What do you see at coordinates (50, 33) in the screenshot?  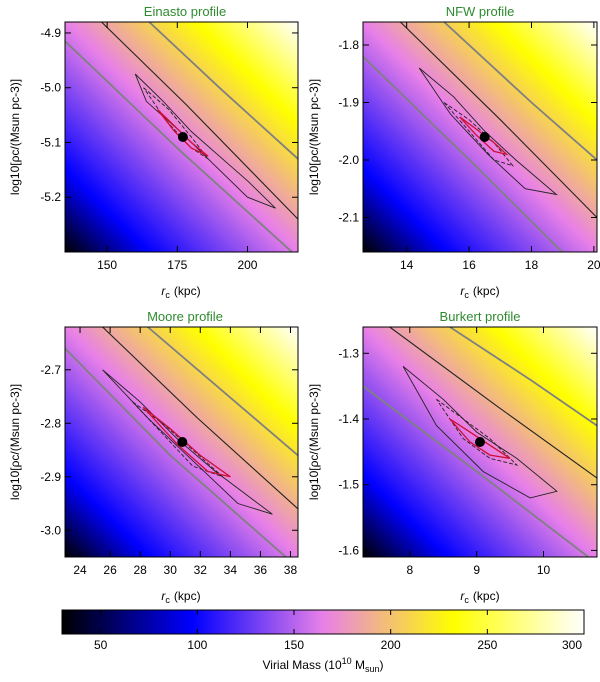 I see `y-tick-label: -4.9` at bounding box center [50, 33].